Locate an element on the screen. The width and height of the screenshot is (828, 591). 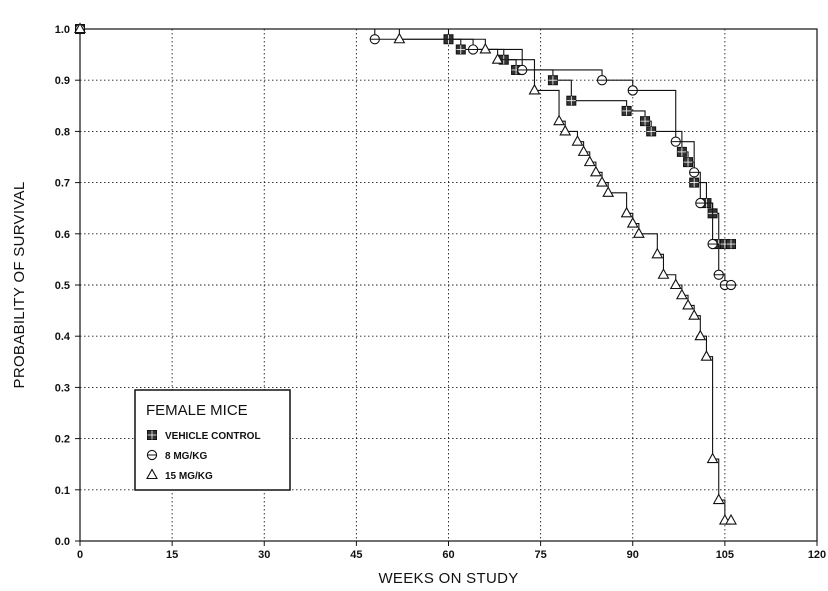
y-tick-label: 0.9 is located at coordinates (62, 81).